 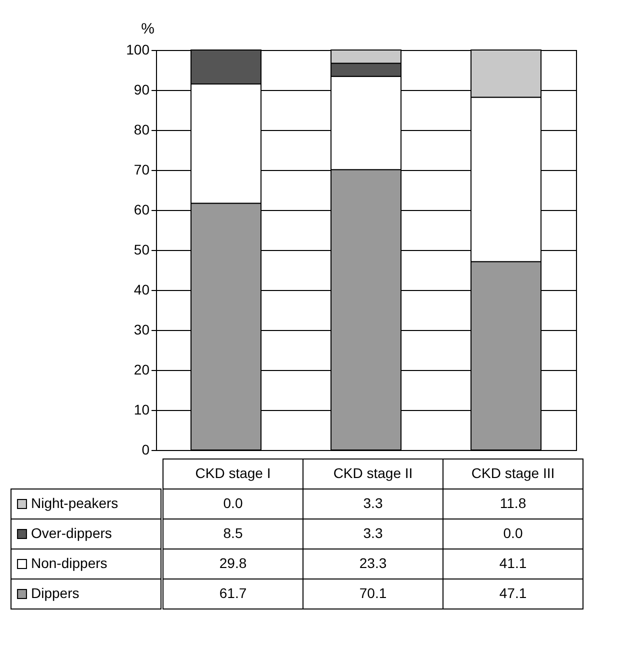 I want to click on data-label: 8.5, so click(x=233, y=533).